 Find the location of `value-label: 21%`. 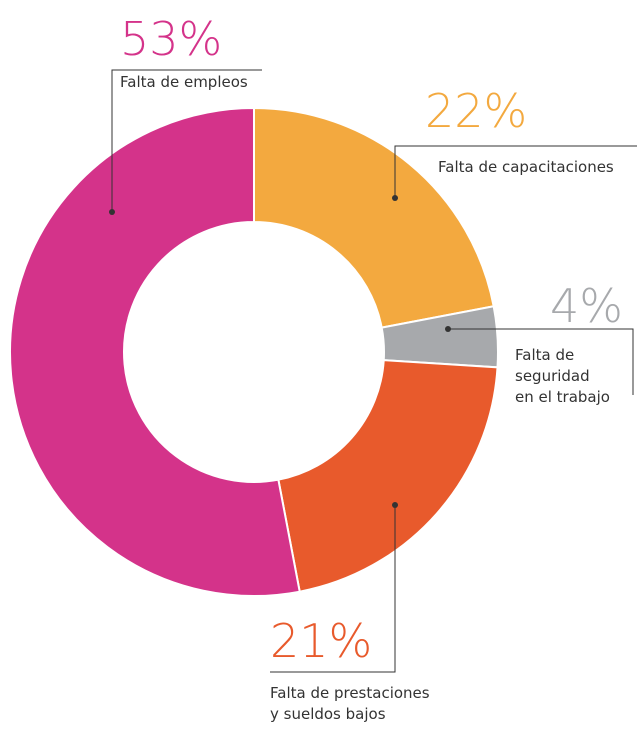

value-label: 21% is located at coordinates (321, 641).